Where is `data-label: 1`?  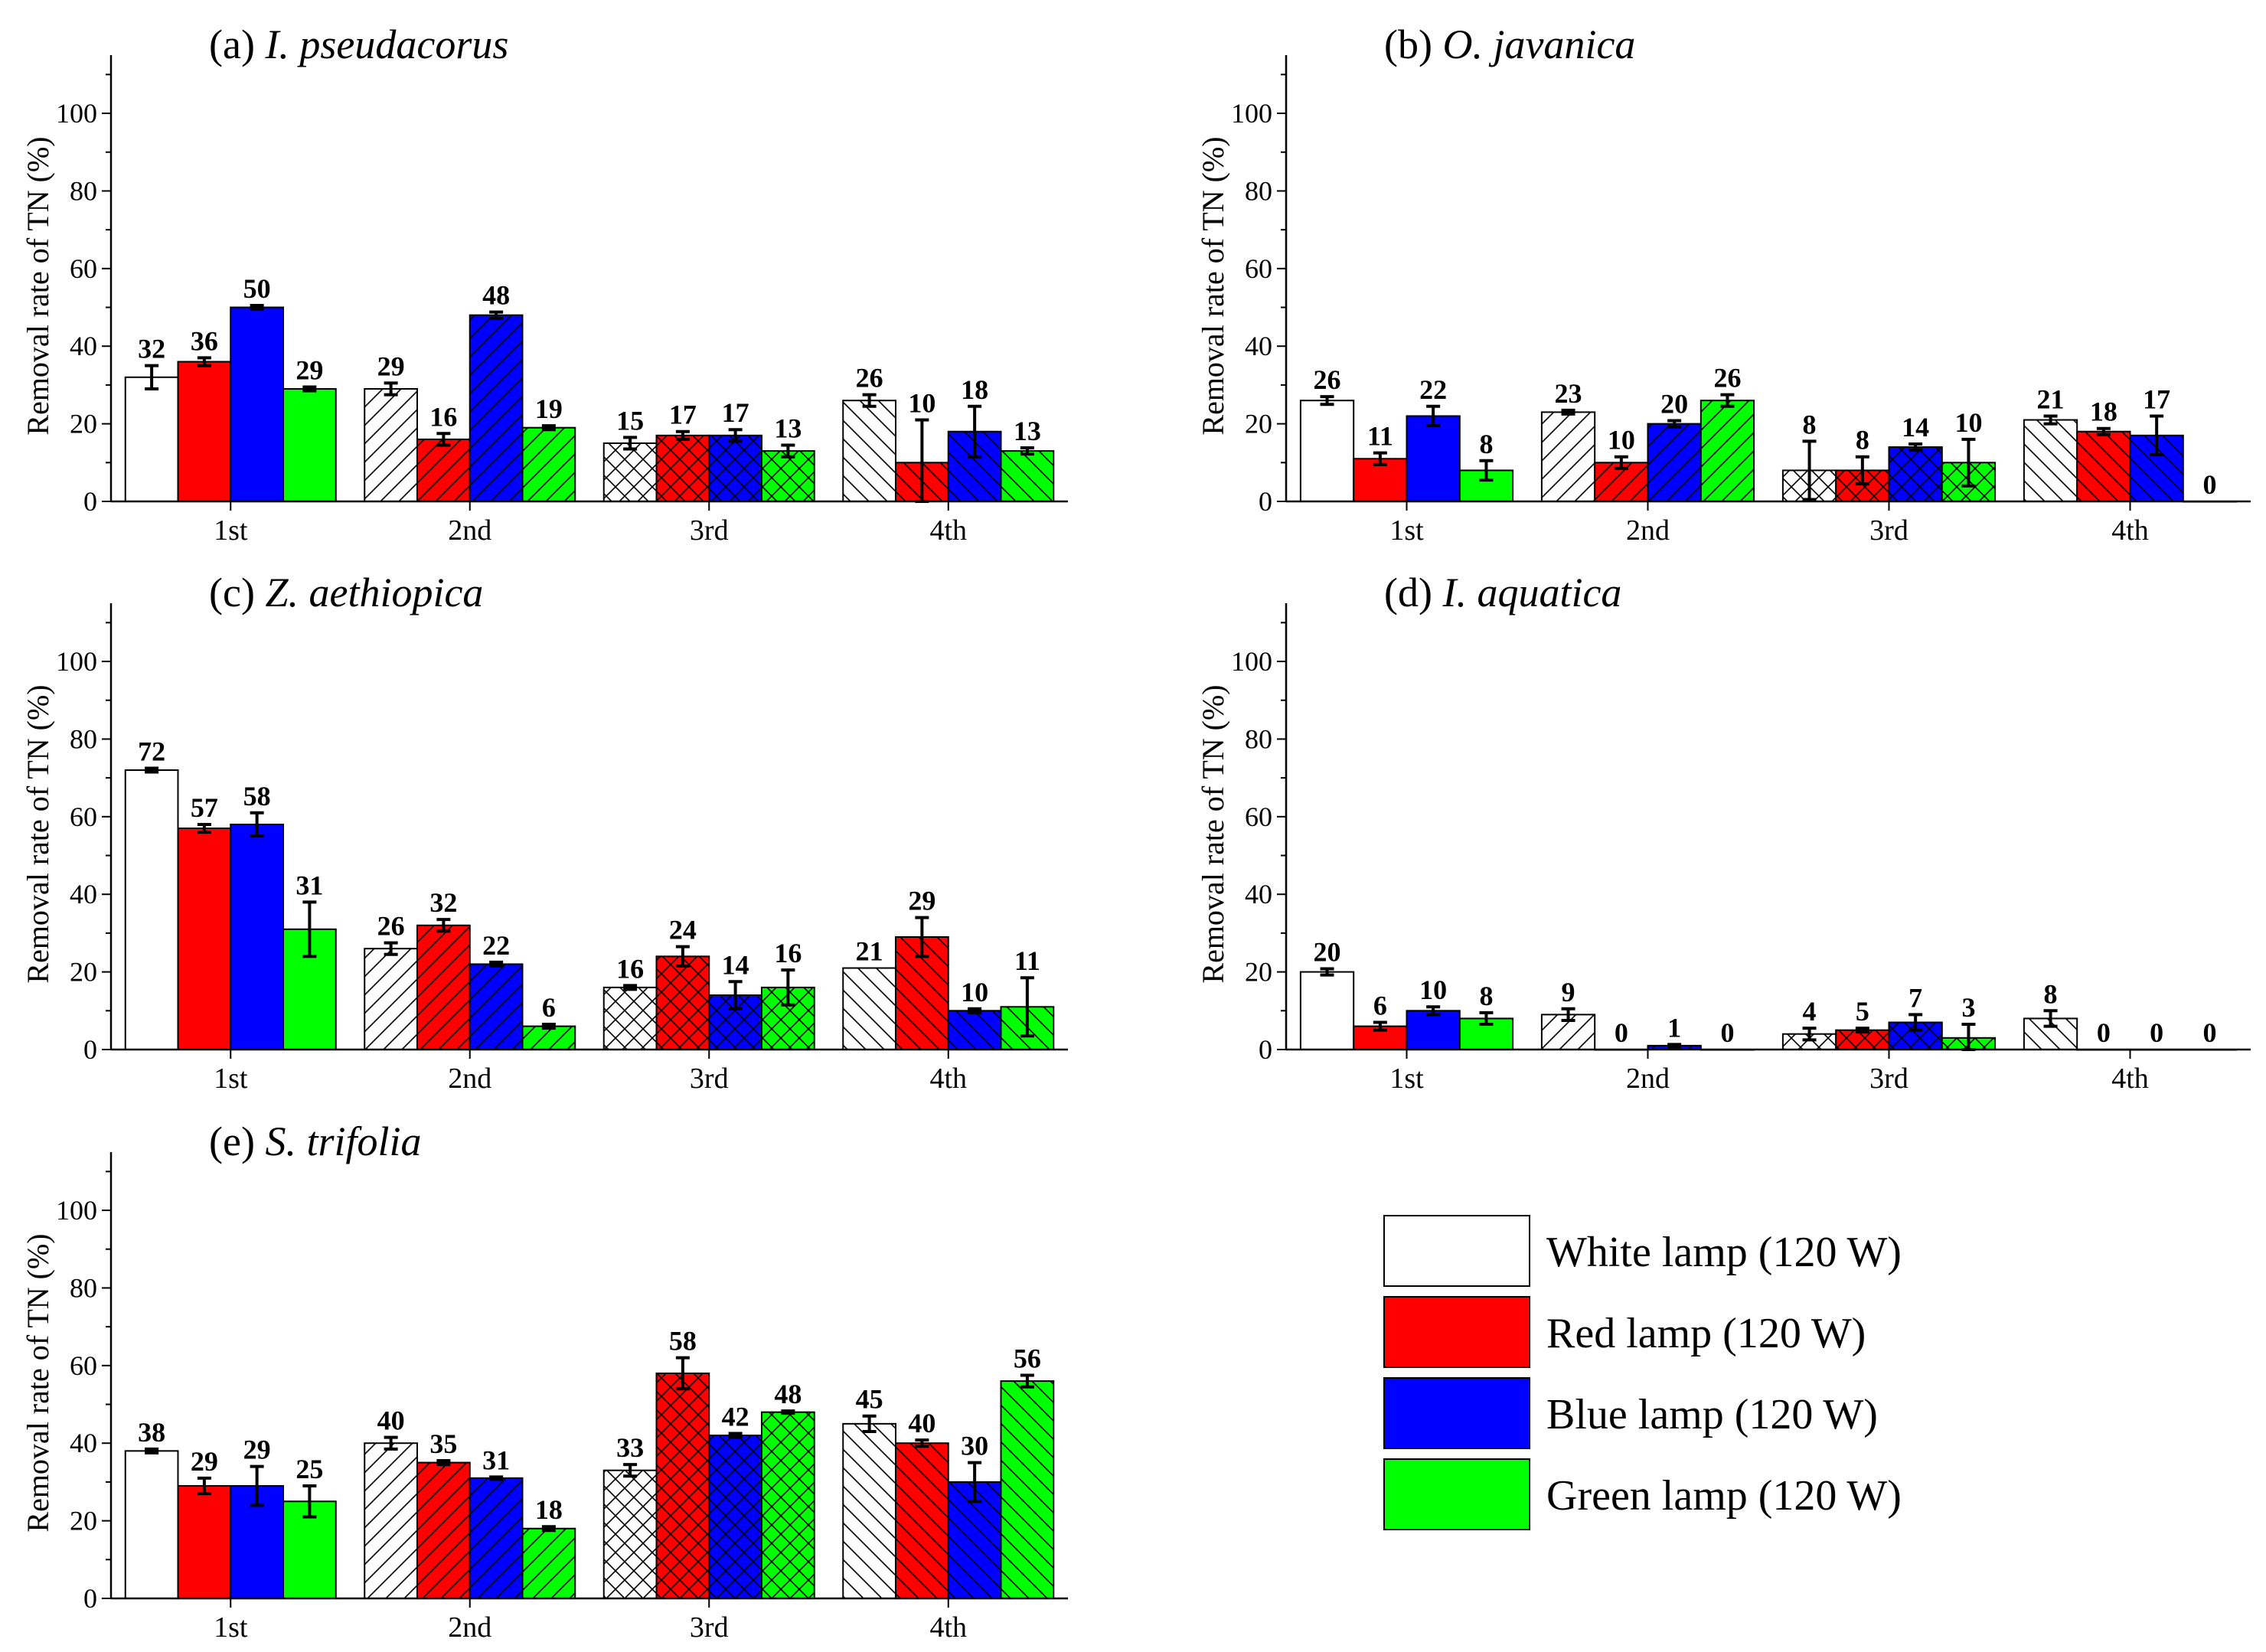
data-label: 1 is located at coordinates (1674, 1027).